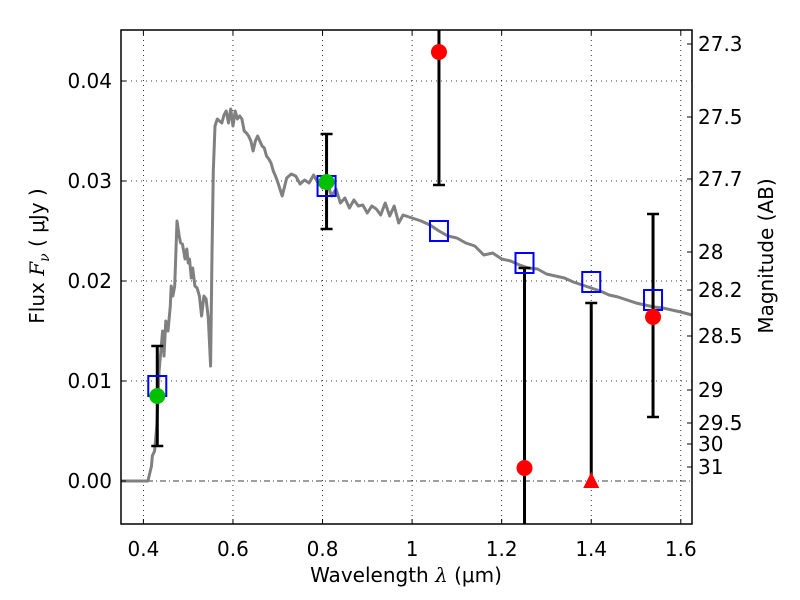 The image size is (800, 600). Describe the element at coordinates (89, 381) in the screenshot. I see `y-tick-label: 0.01` at that location.